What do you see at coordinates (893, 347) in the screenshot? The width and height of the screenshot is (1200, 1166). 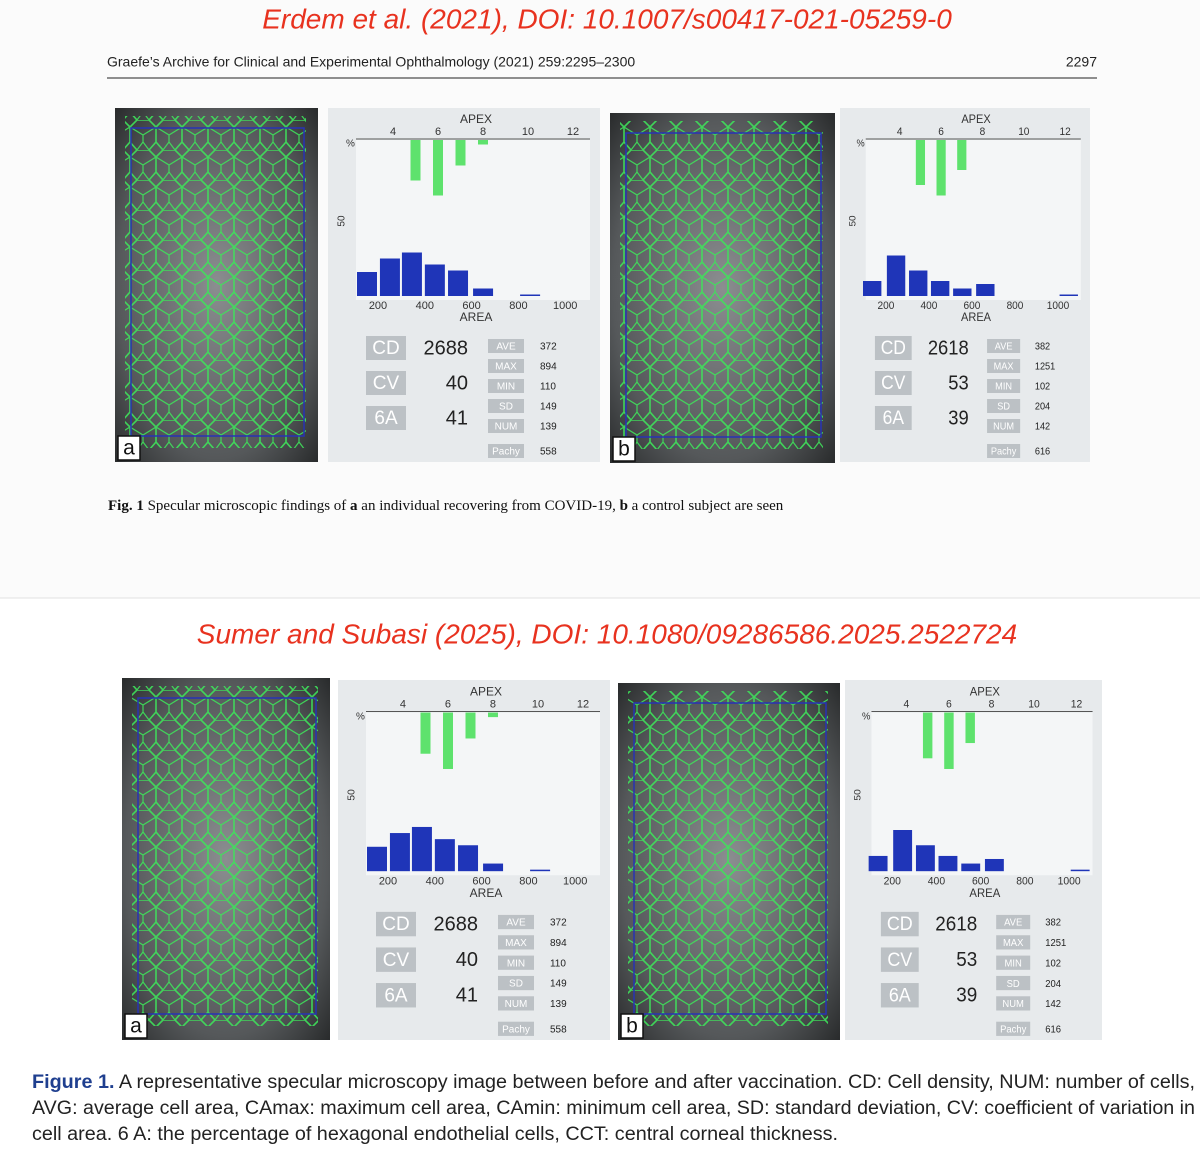 I see `stat-label: CD` at bounding box center [893, 347].